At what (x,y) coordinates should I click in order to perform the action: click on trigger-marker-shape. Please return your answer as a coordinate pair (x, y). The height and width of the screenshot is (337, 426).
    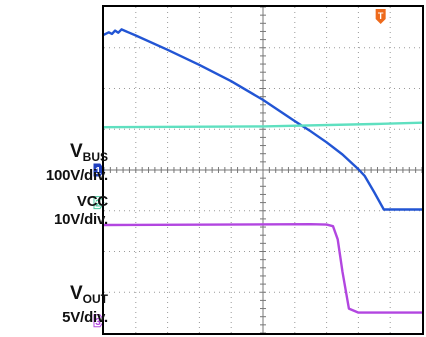
    Looking at the image, I should click on (380, 16).